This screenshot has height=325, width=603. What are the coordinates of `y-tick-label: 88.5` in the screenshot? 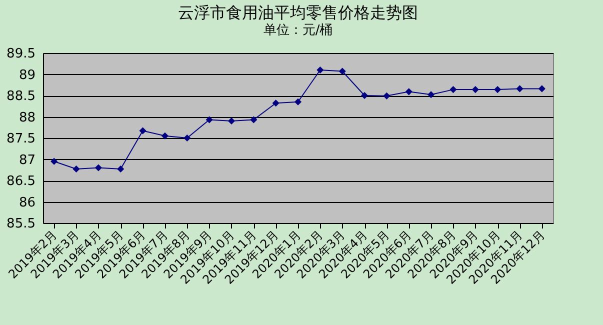 It's located at (21, 96).